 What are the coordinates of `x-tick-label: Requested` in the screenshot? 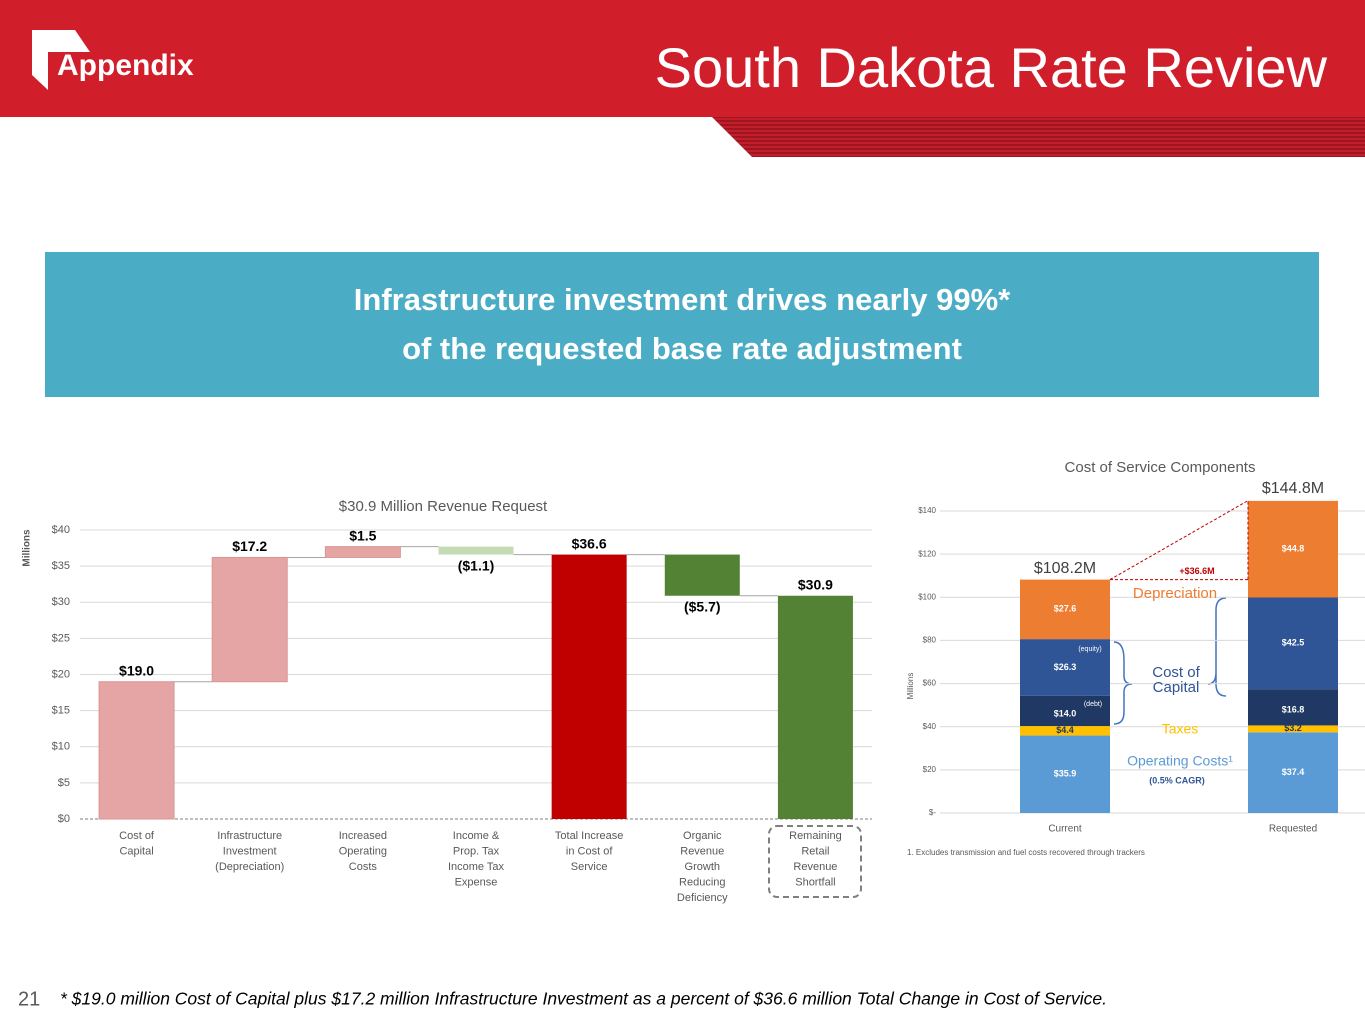 It's located at (1293, 829).